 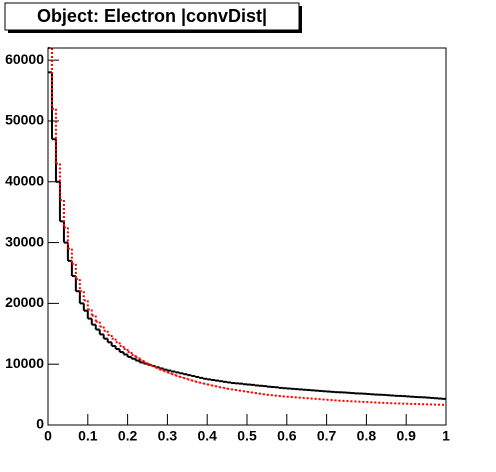 What do you see at coordinates (24, 59) in the screenshot?
I see `y-tick-label: 60000` at bounding box center [24, 59].